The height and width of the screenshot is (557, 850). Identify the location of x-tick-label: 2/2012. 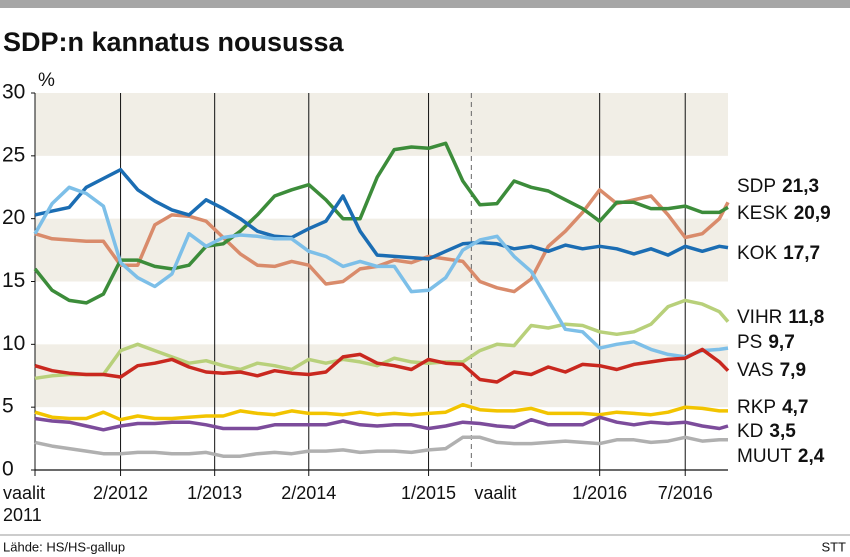
(121, 493).